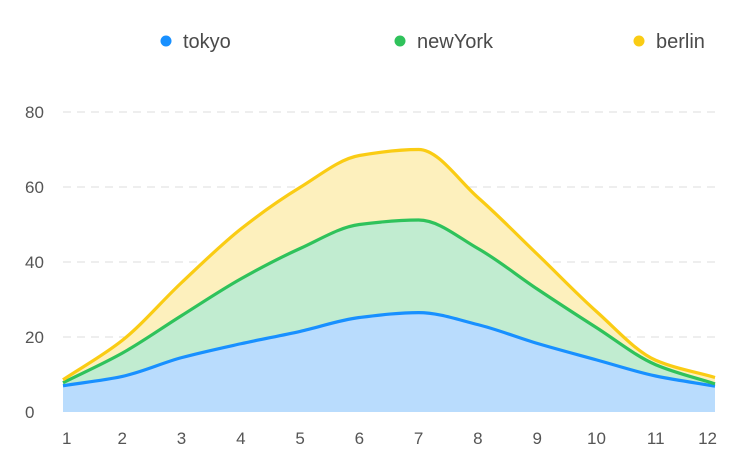 Image resolution: width=744 pixels, height=468 pixels. I want to click on x-tick-label: 2, so click(122, 438).